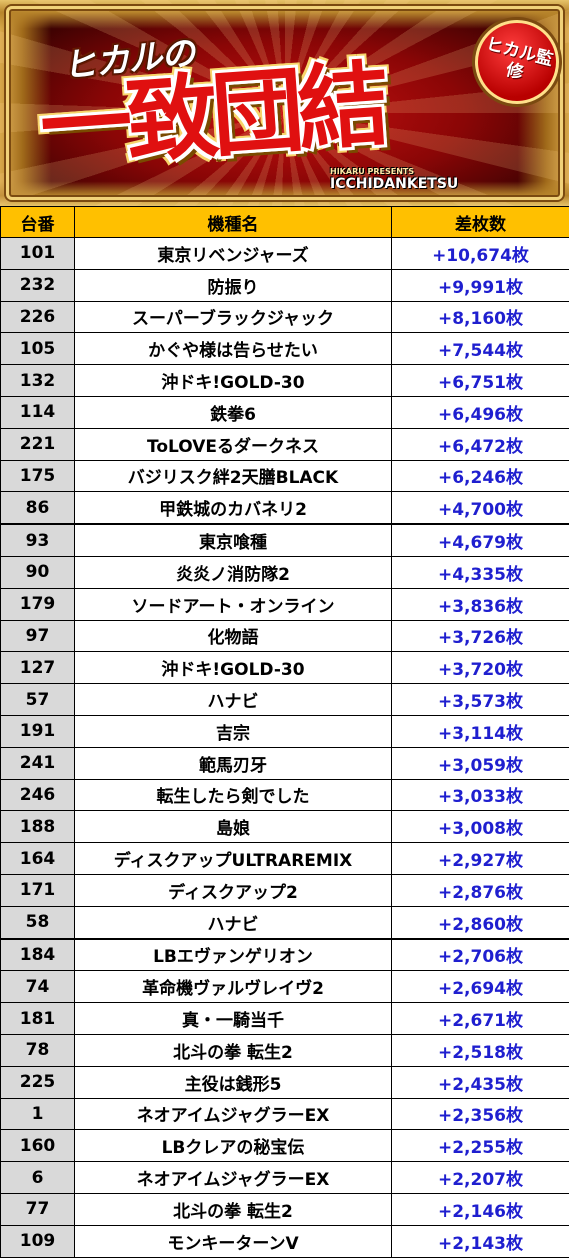  I want to click on machine-name-cell: 鉄拳6, so click(233, 412).